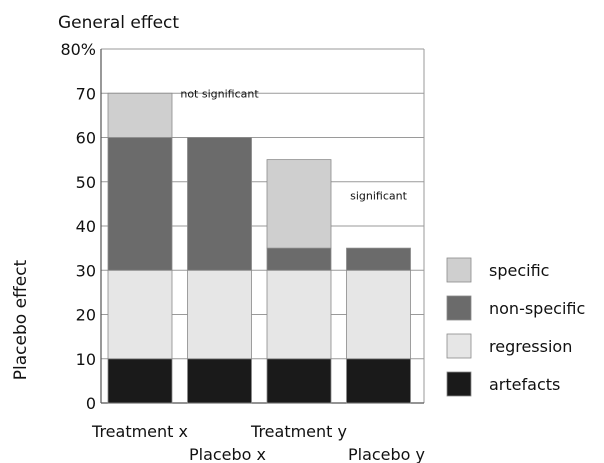  What do you see at coordinates (378, 195) in the screenshot?
I see `annotation-label: significant` at bounding box center [378, 195].